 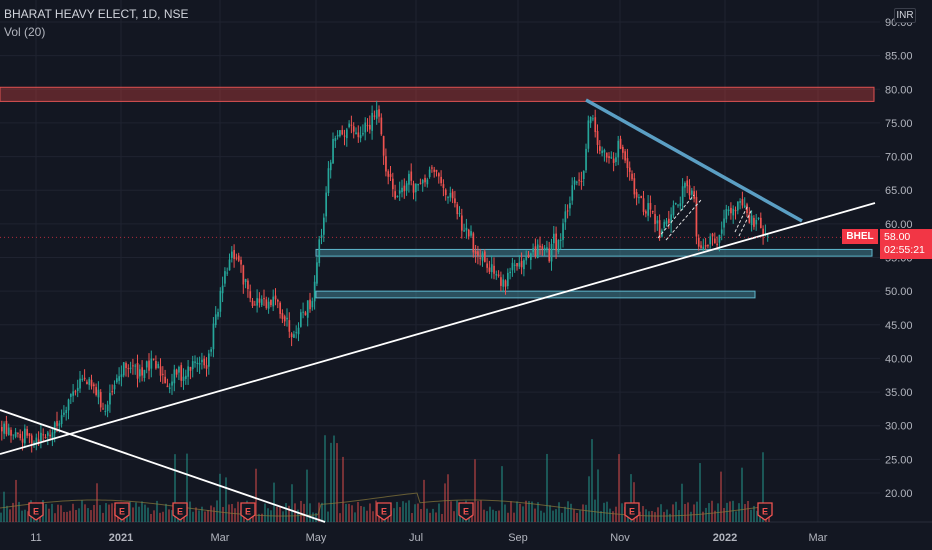 What do you see at coordinates (899, 191) in the screenshot?
I see `y-tick-label: 65.00` at bounding box center [899, 191].